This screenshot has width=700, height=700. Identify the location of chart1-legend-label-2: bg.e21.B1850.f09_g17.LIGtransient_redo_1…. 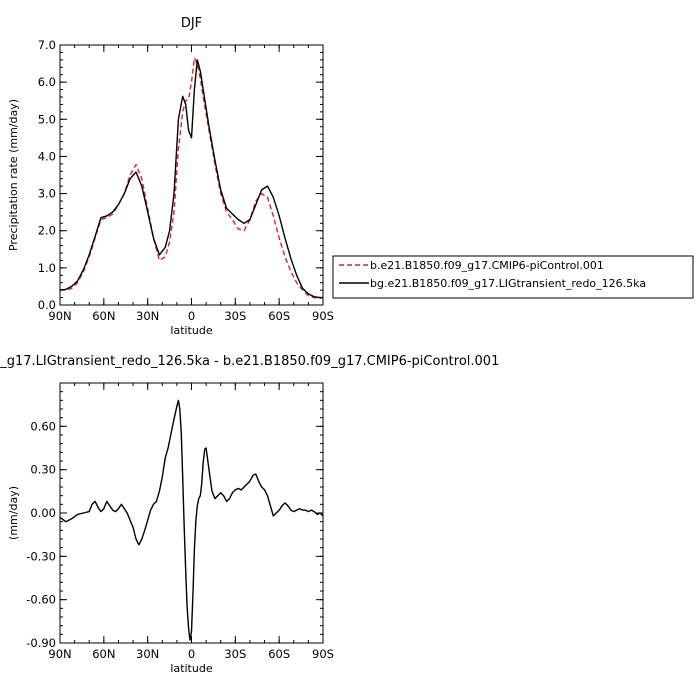
(508, 283).